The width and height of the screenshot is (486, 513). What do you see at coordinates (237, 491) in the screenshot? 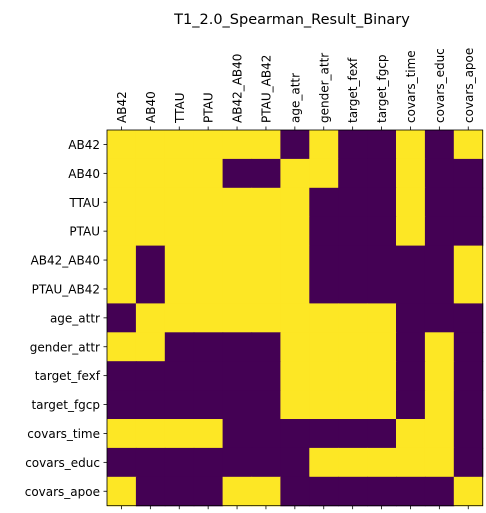
I see `heatmap-cell-covars_apoe-AB42_AB40` at bounding box center [237, 491].